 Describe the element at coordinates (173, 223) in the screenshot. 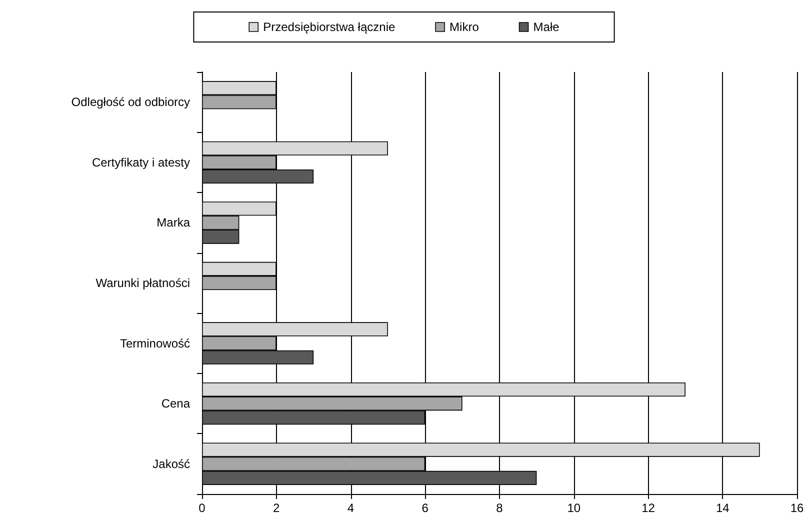

I see `y-tick-label: Marka` at that location.